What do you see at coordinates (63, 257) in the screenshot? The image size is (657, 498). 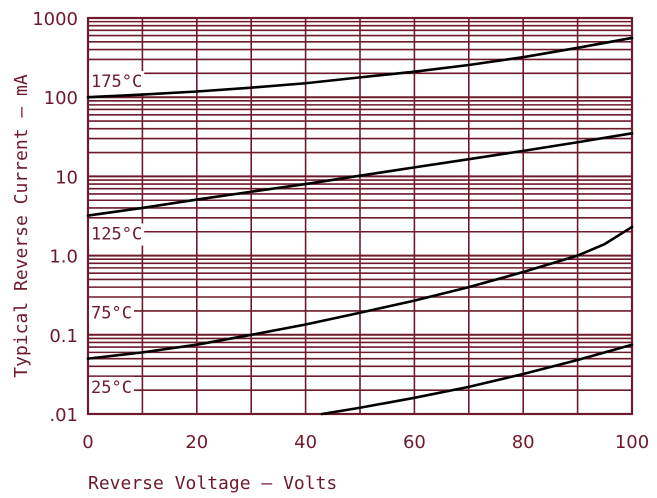 I see `y-tick-label: 1.0` at bounding box center [63, 257].